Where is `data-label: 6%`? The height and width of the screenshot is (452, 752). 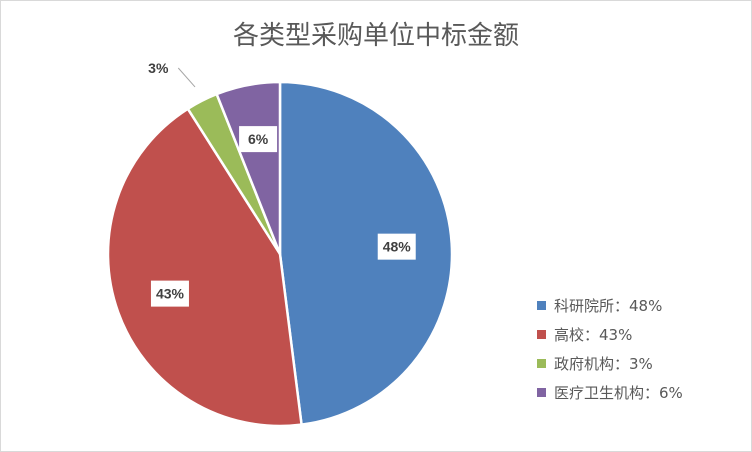
data-label: 6% is located at coordinates (258, 139).